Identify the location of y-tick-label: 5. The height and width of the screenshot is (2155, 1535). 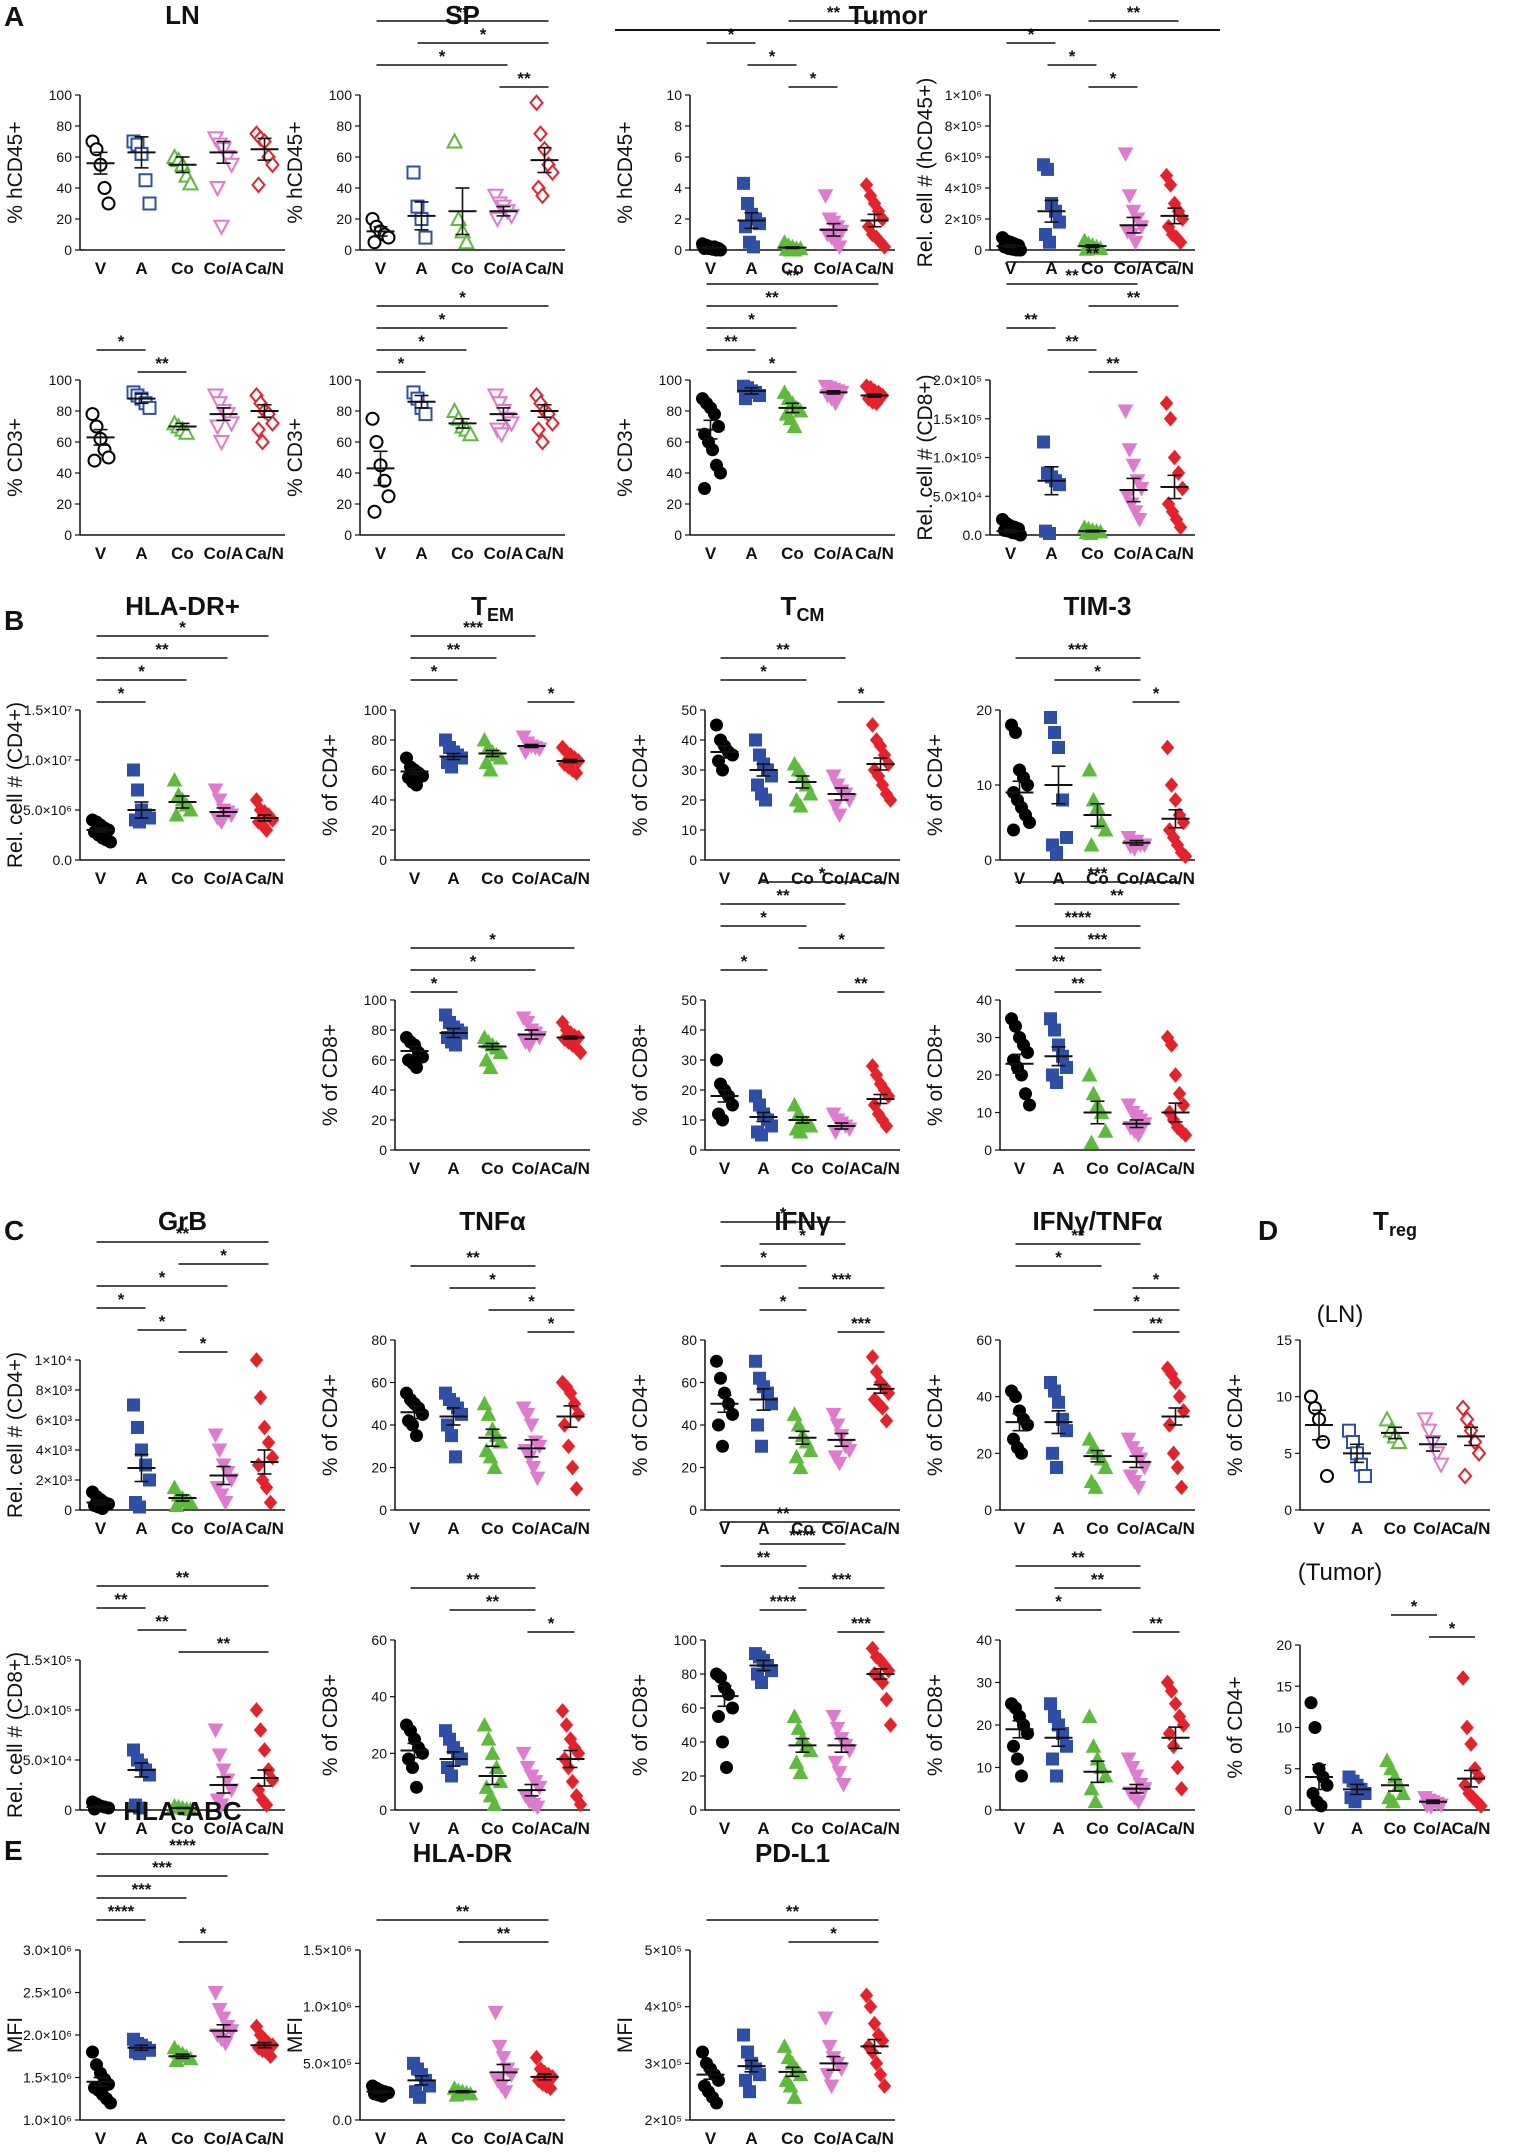
(1288, 1453).